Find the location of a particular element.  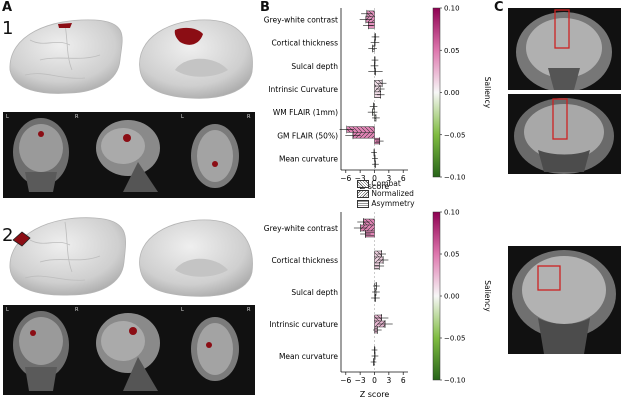

mri-strip-1: L R L R is located at coordinates (129, 155).